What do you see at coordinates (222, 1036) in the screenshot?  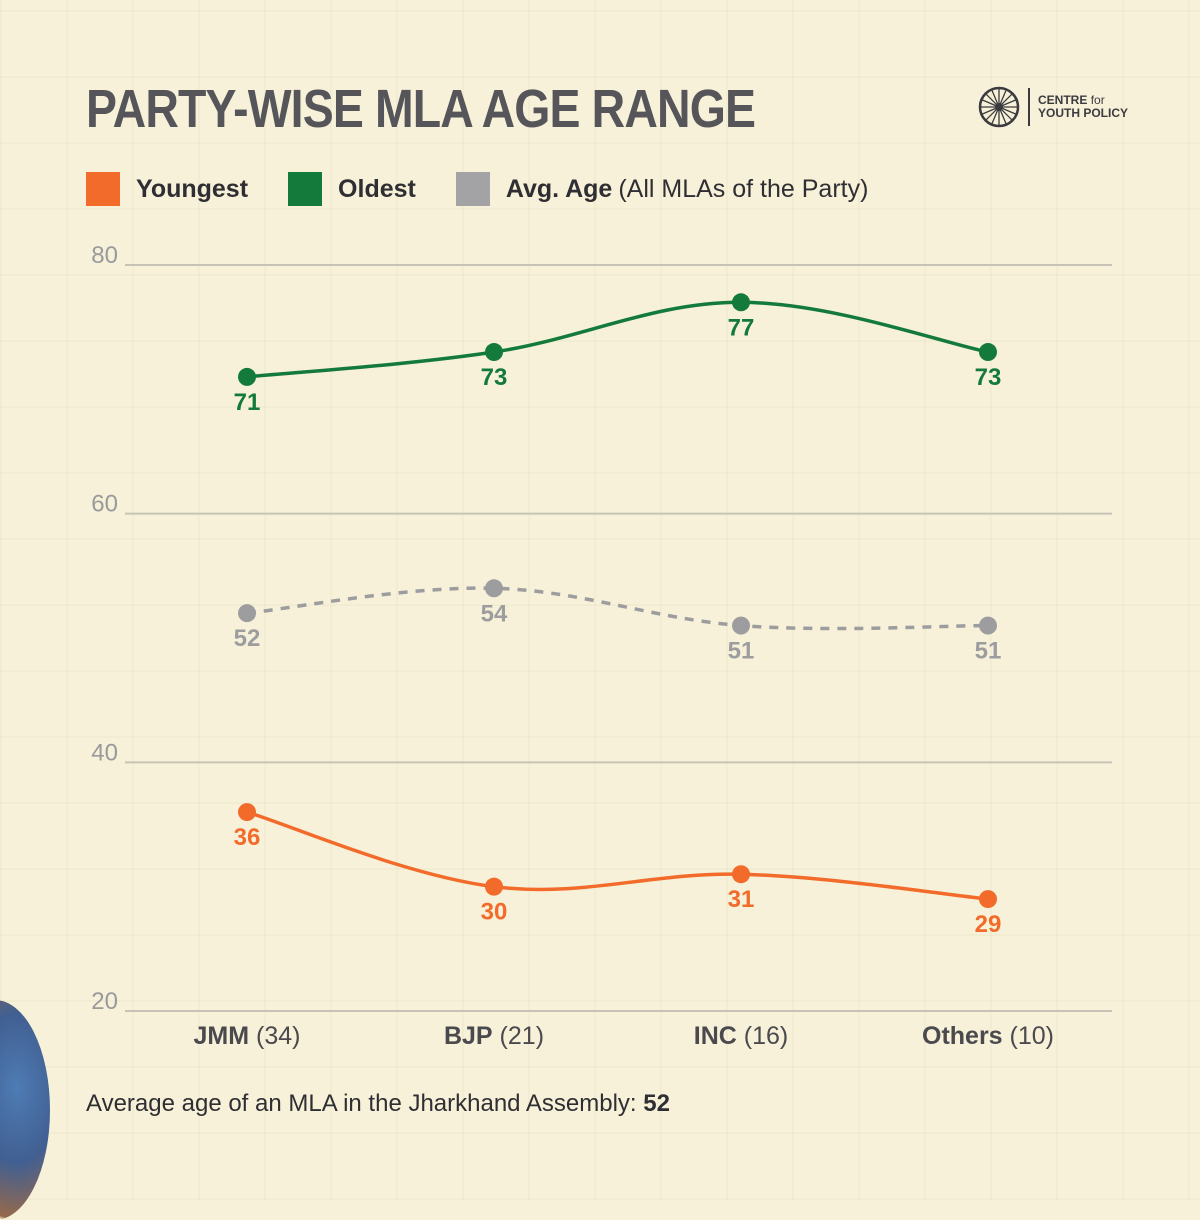 I see `x-tick-party: JMM` at bounding box center [222, 1036].